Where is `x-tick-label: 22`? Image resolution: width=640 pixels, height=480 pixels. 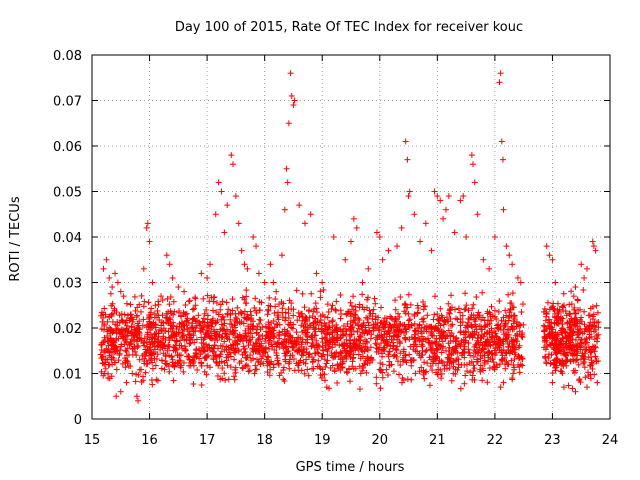 x-tick-label: 22 is located at coordinates (495, 440).